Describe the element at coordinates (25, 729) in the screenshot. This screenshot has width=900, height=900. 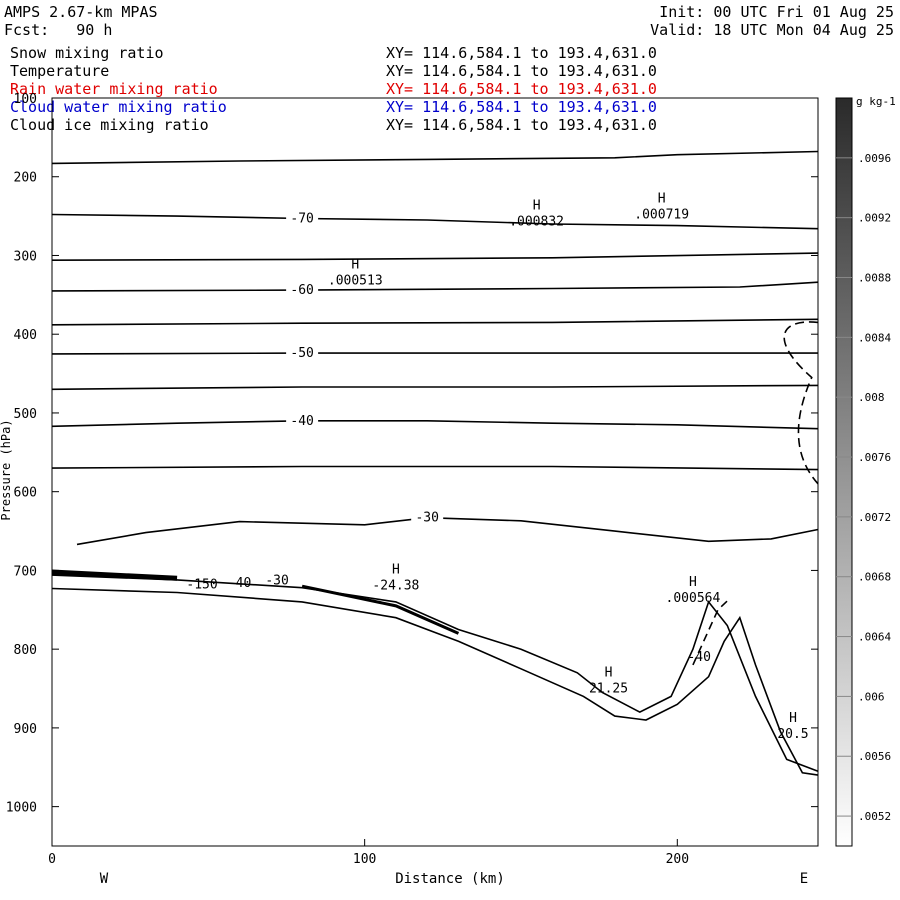
I see `y-tick-label: 900` at that location.